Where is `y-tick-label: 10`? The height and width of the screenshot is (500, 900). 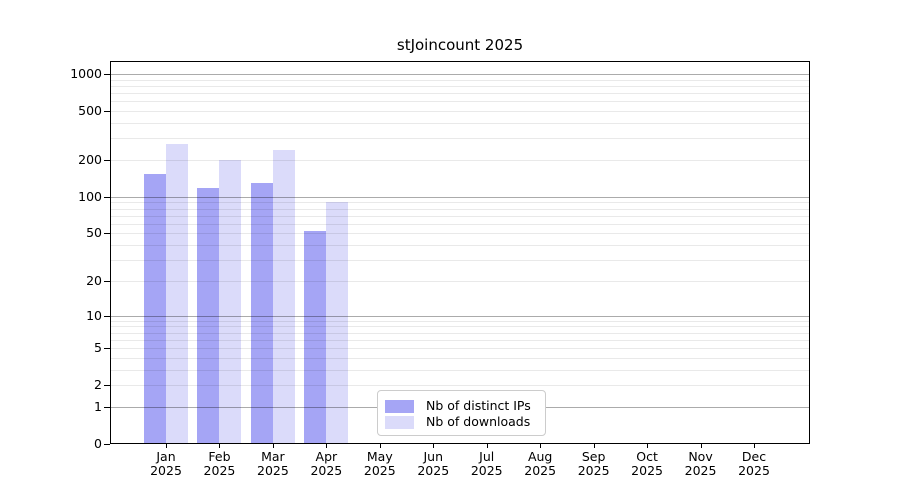 y-tick-label: 10 is located at coordinates (94, 315).